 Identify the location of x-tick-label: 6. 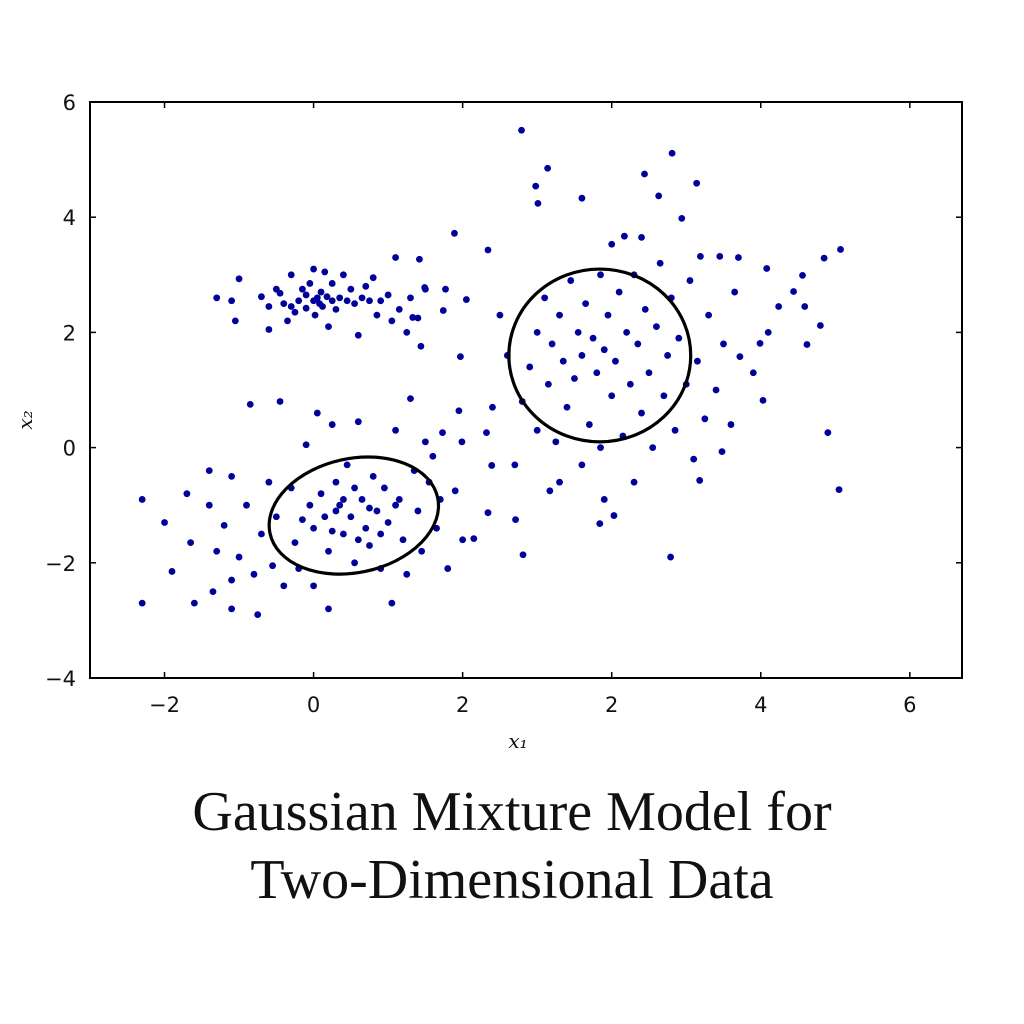
(909, 705).